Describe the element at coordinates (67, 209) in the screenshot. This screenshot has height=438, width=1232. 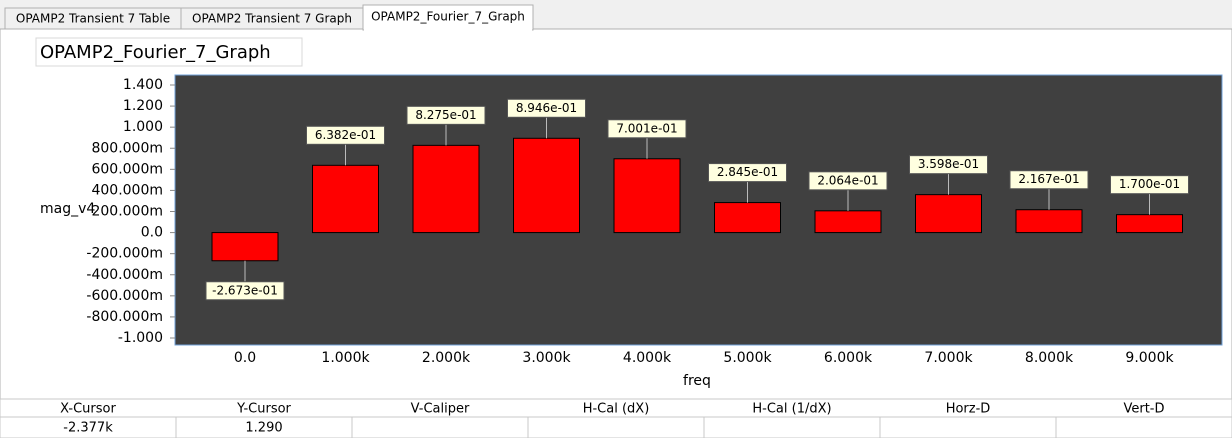
I see `y-axis-label: mag_v4` at that location.